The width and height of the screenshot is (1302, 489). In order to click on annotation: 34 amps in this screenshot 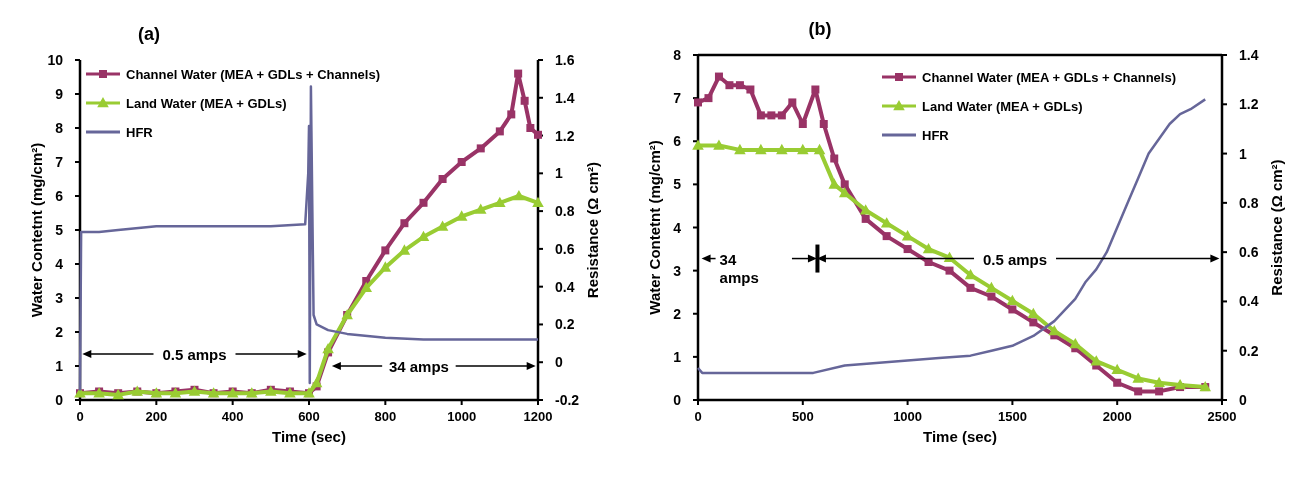, I will do `click(739, 268)`.